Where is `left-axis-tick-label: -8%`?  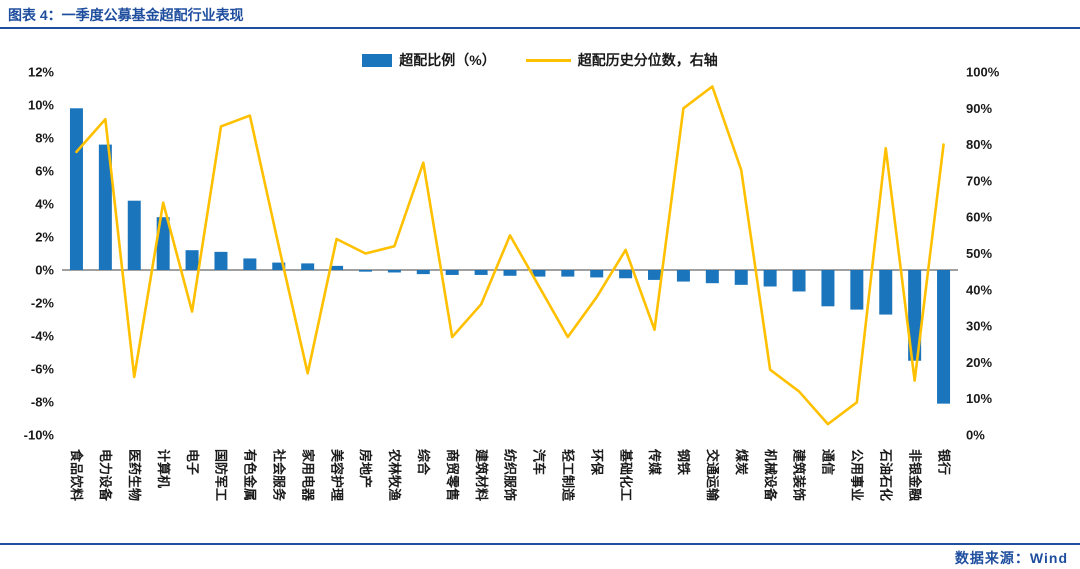
left-axis-tick-label: -8% is located at coordinates (43, 402).